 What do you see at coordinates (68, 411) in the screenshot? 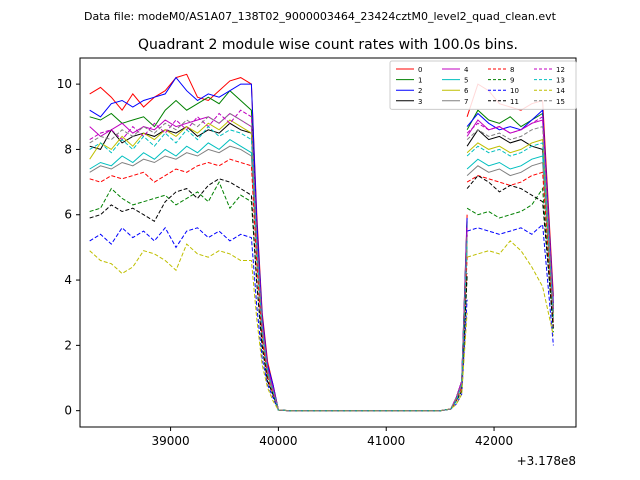
I see `y-tick-label: 0` at bounding box center [68, 411].